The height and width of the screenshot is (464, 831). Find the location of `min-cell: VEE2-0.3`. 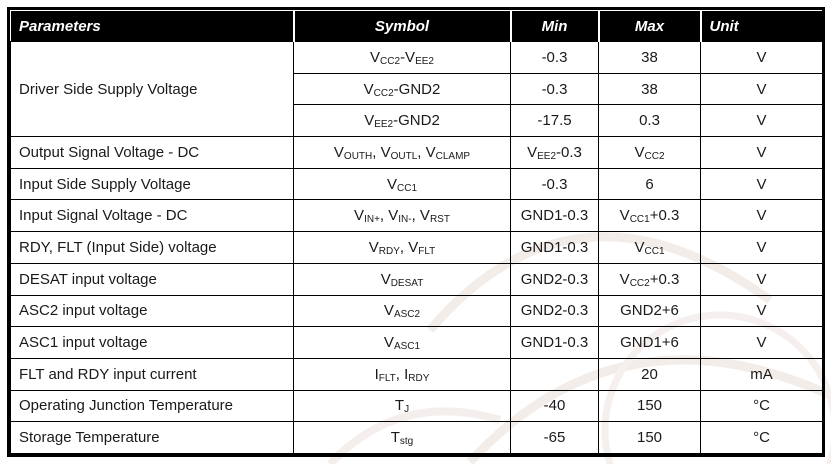

min-cell: VEE2-0.3 is located at coordinates (554, 152).